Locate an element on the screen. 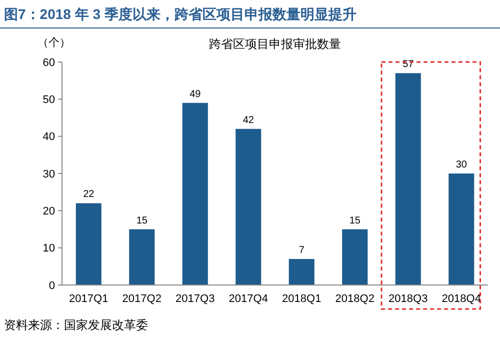 This screenshot has height=337, width=500. data-label: 22 is located at coordinates (89, 194).